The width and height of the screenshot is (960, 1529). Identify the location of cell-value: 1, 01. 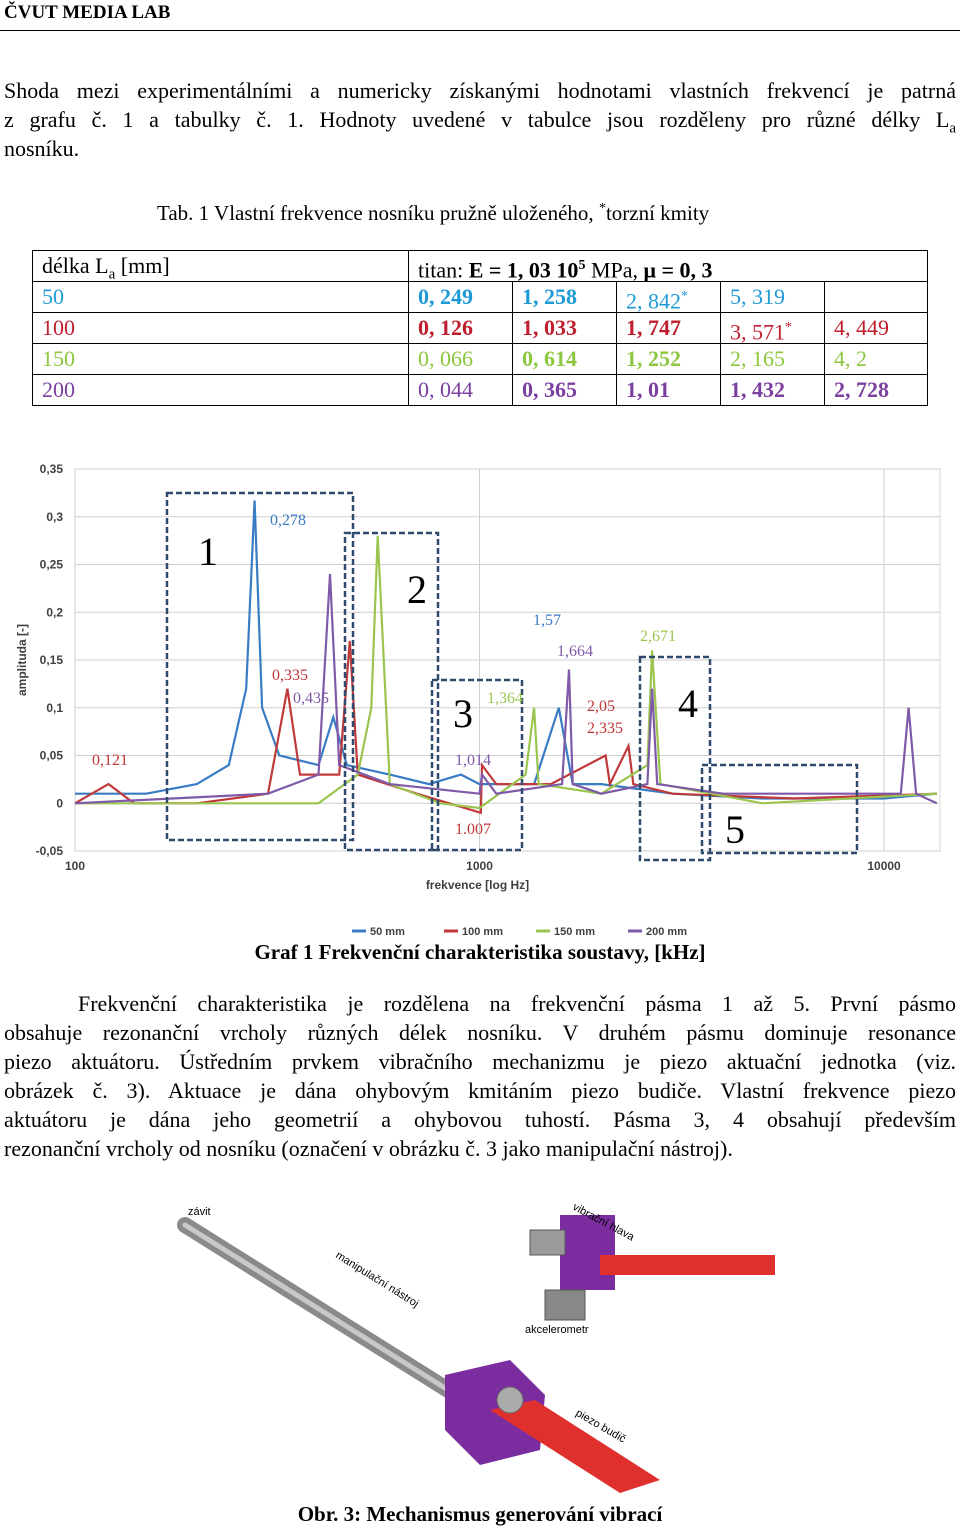
(648, 389).